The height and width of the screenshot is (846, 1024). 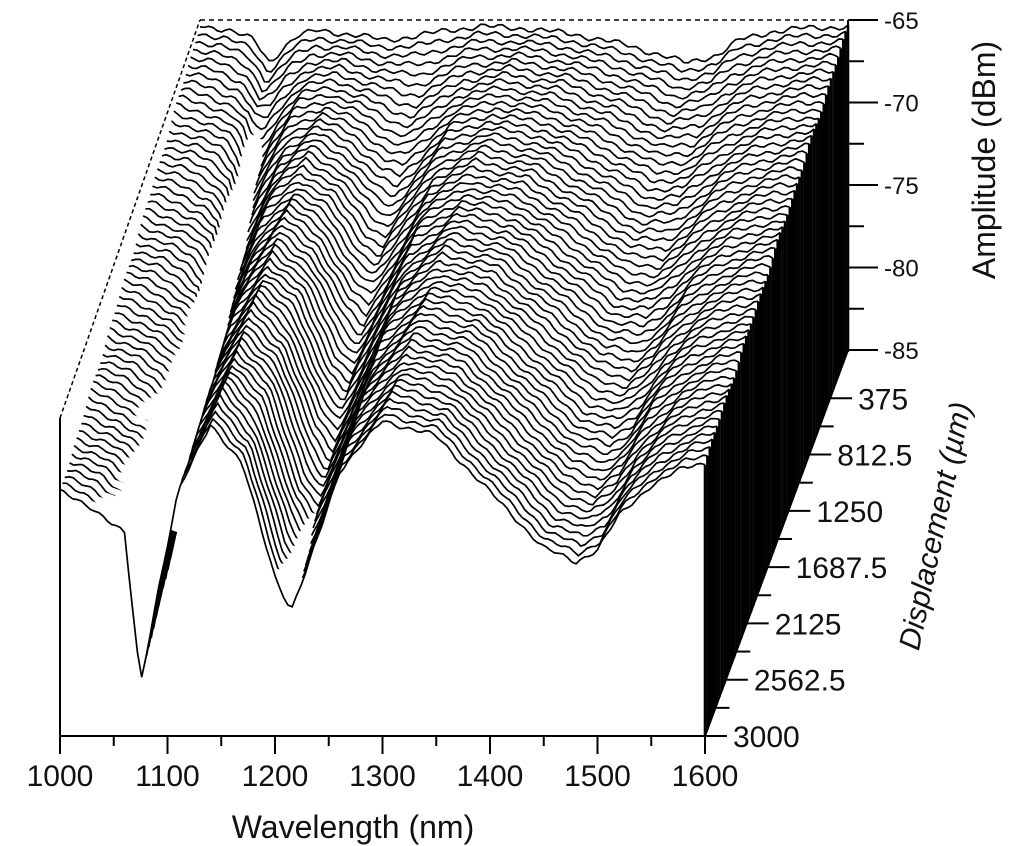 I want to click on z-tick-label: -85, so click(x=901, y=351).